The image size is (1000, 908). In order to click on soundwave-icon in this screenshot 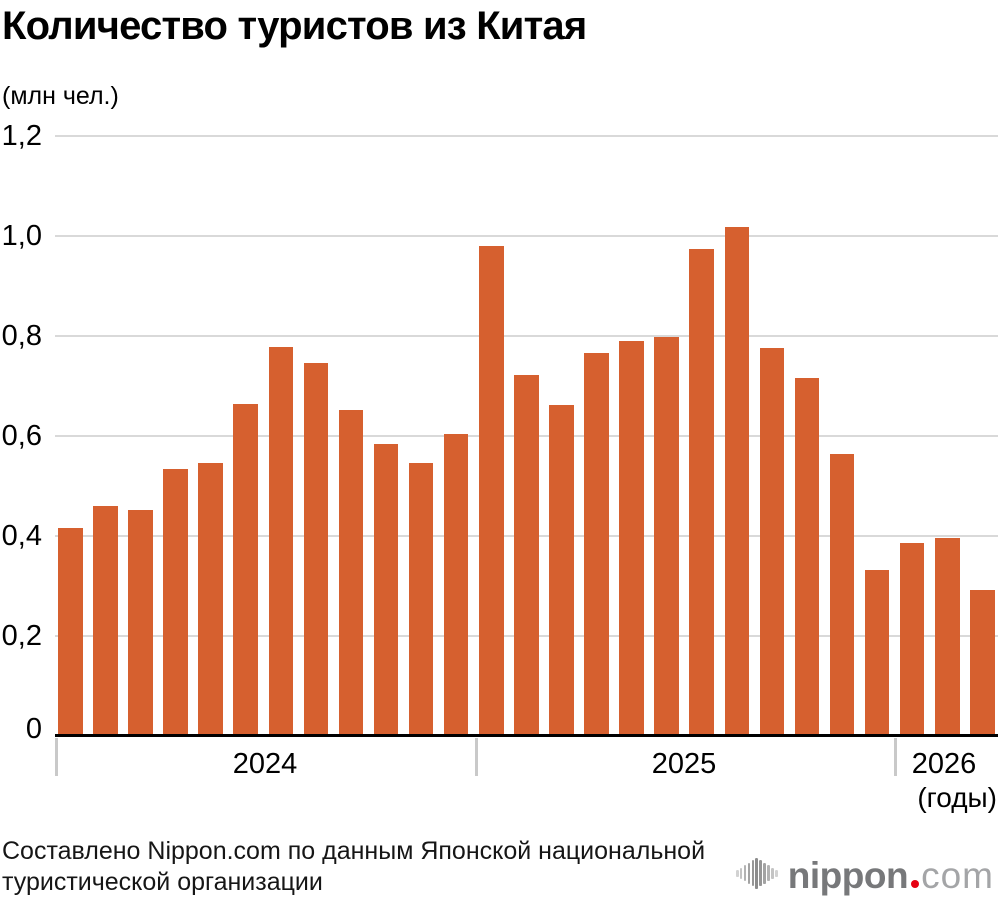, I will do `click(757, 873)`.